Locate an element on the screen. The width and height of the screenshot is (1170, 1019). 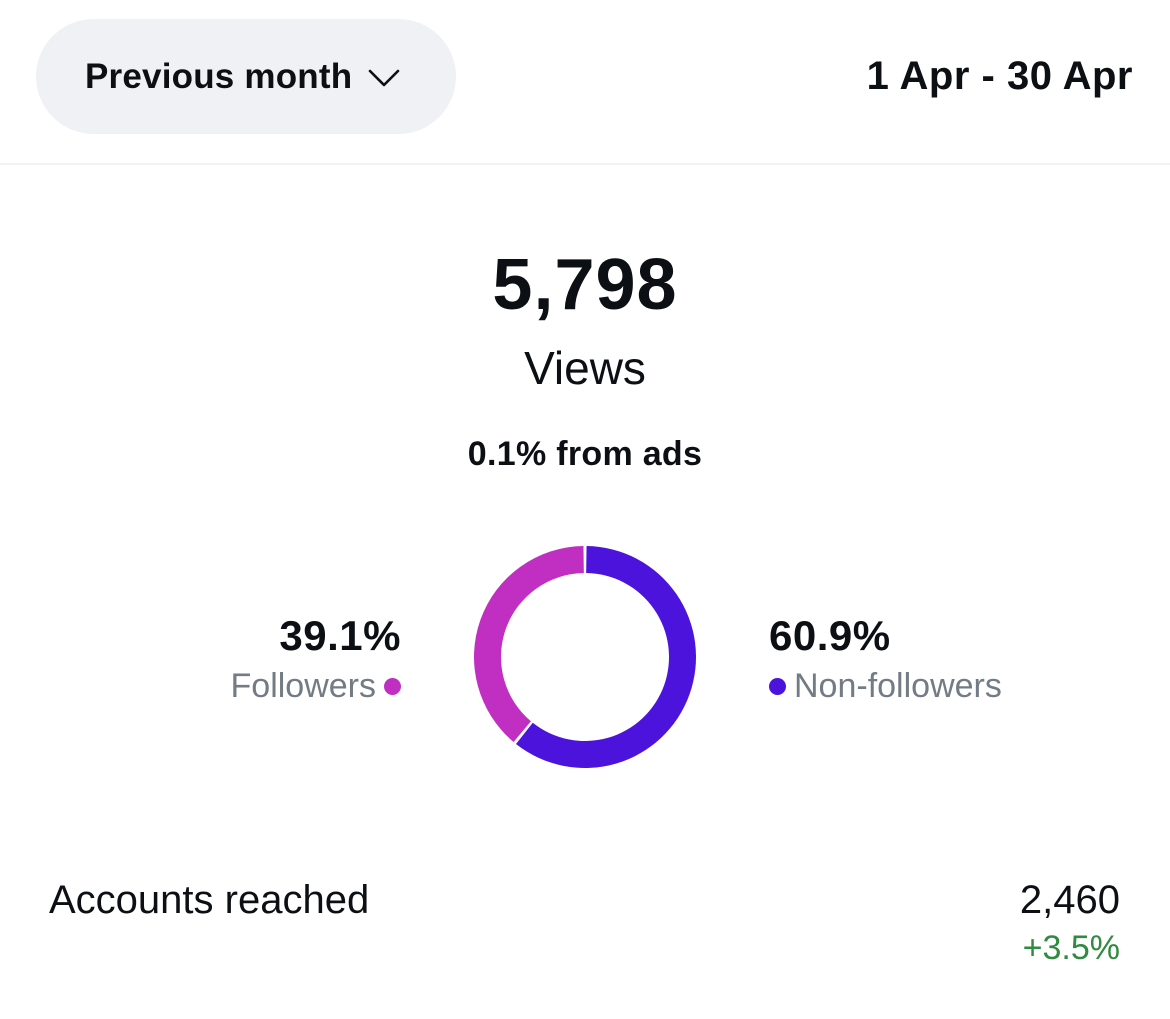
accounts-reached-label: Accounts reached is located at coordinates (209, 900).